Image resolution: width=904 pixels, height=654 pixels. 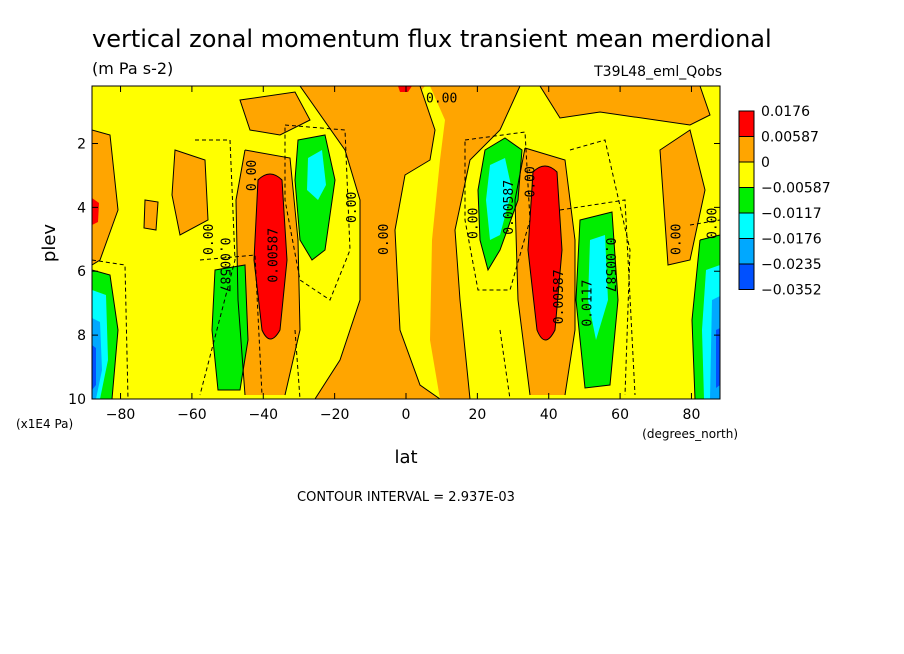 What do you see at coordinates (587, 303) in the screenshot?
I see `contour-label: 0.0117` at bounding box center [587, 303].